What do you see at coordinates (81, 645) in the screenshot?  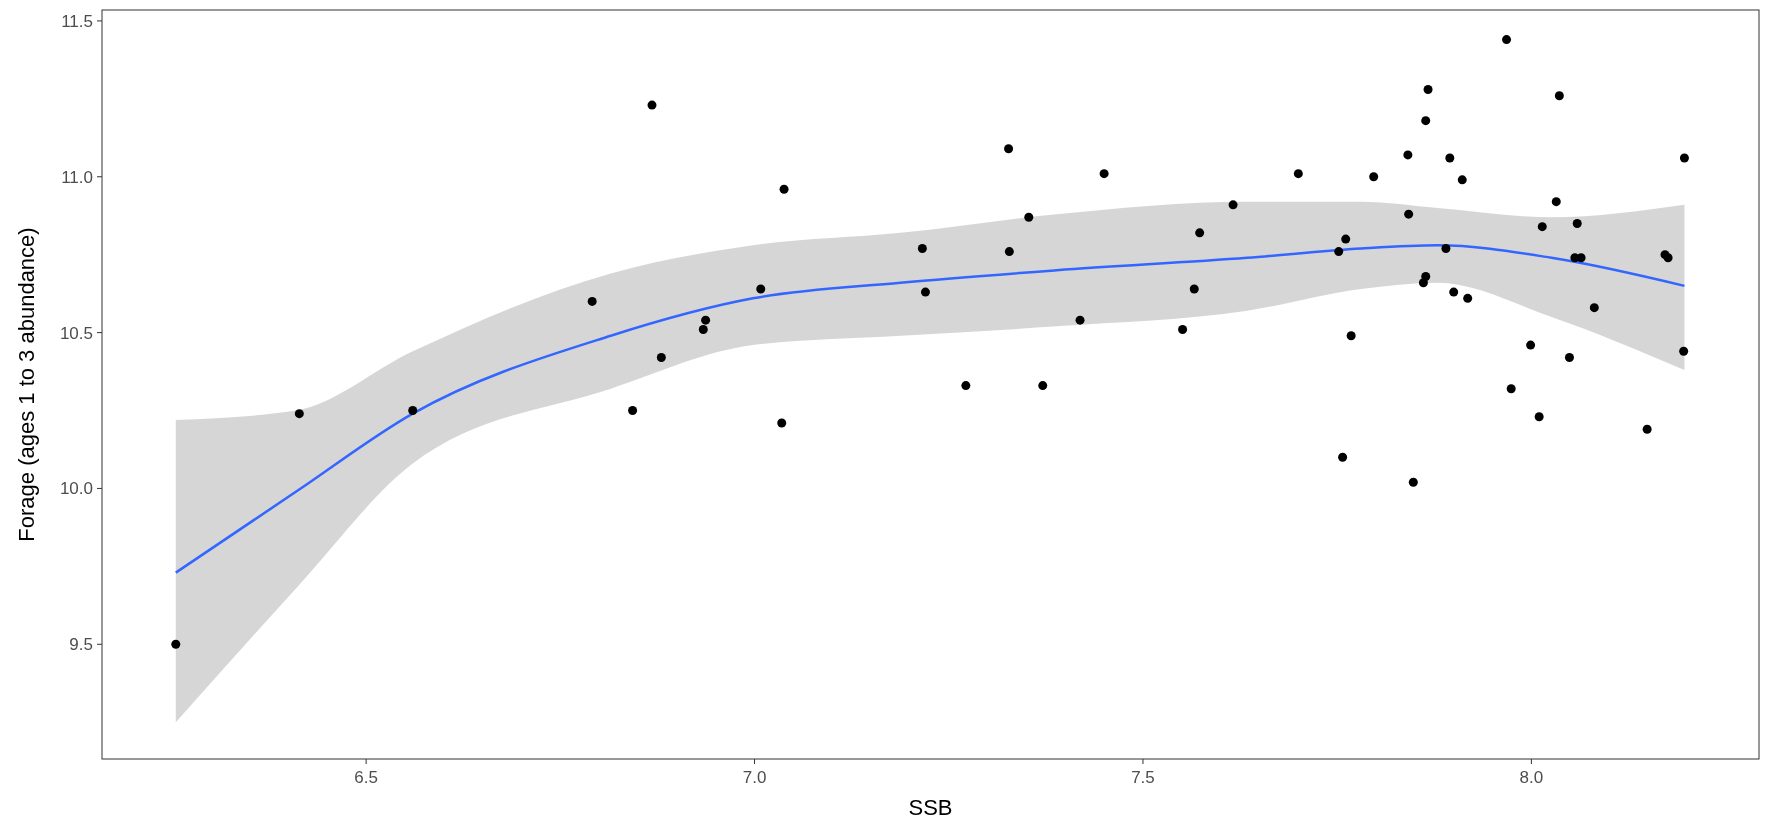 I see `y-tick-label: 9.5` at bounding box center [81, 645].